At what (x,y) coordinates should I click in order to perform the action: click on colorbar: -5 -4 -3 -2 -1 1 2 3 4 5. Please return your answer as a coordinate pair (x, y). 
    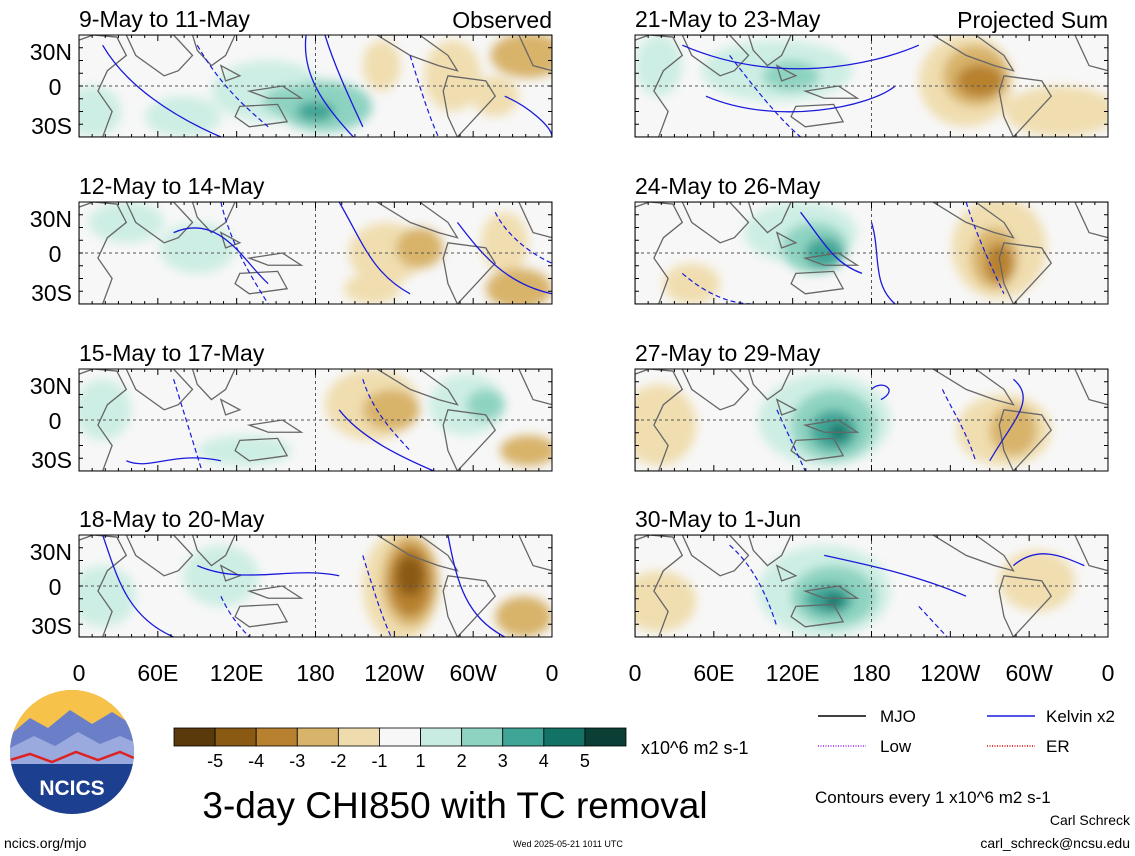
    Looking at the image, I should click on (400, 749).